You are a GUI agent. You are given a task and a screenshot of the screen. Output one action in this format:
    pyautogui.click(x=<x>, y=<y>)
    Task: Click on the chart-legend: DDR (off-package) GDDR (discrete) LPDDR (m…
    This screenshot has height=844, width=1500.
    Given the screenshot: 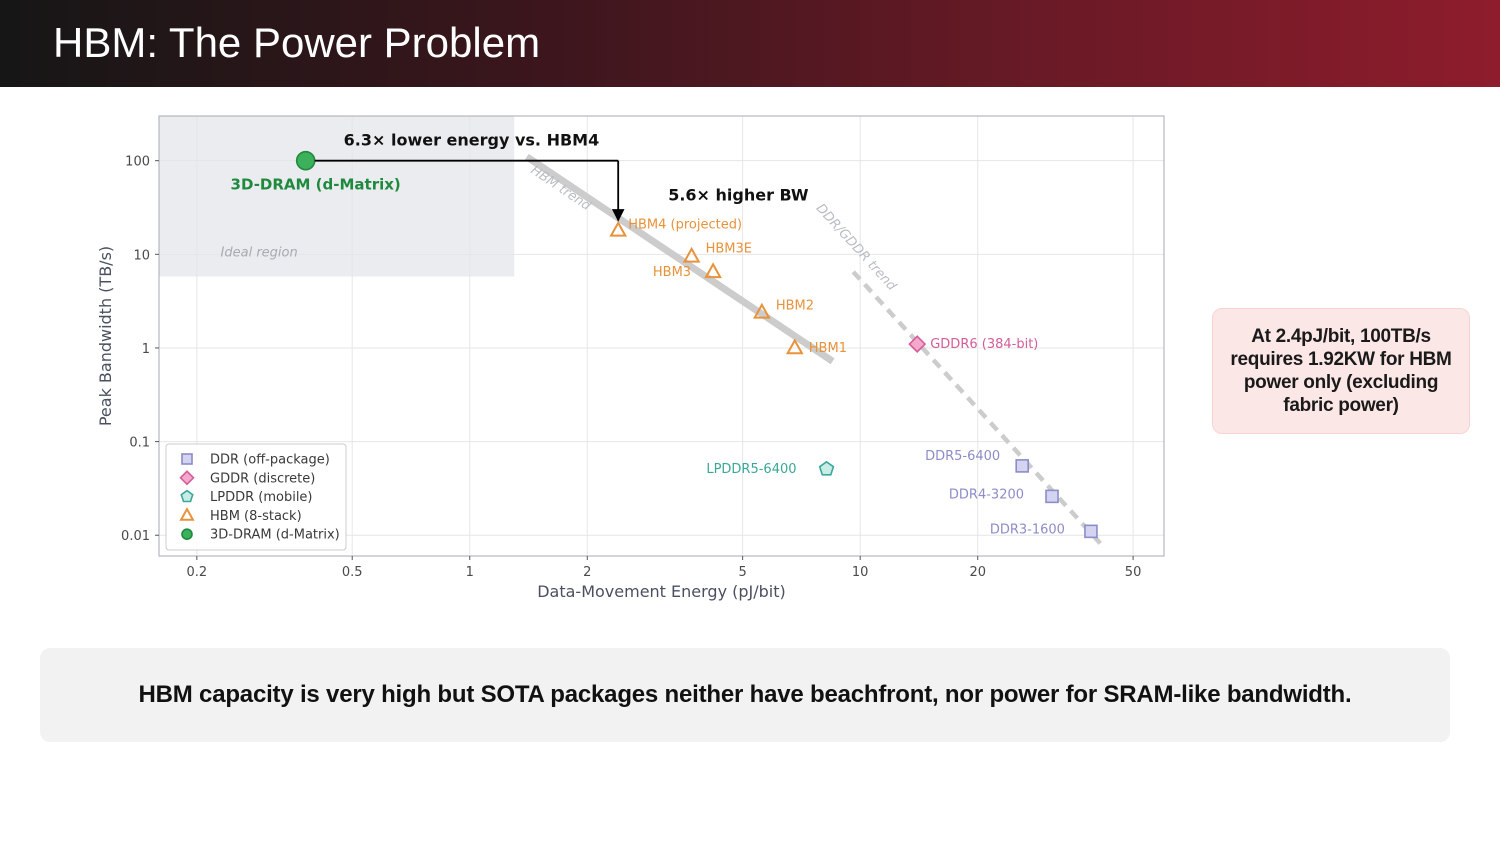 What is the action you would take?
    pyautogui.click(x=256, y=497)
    